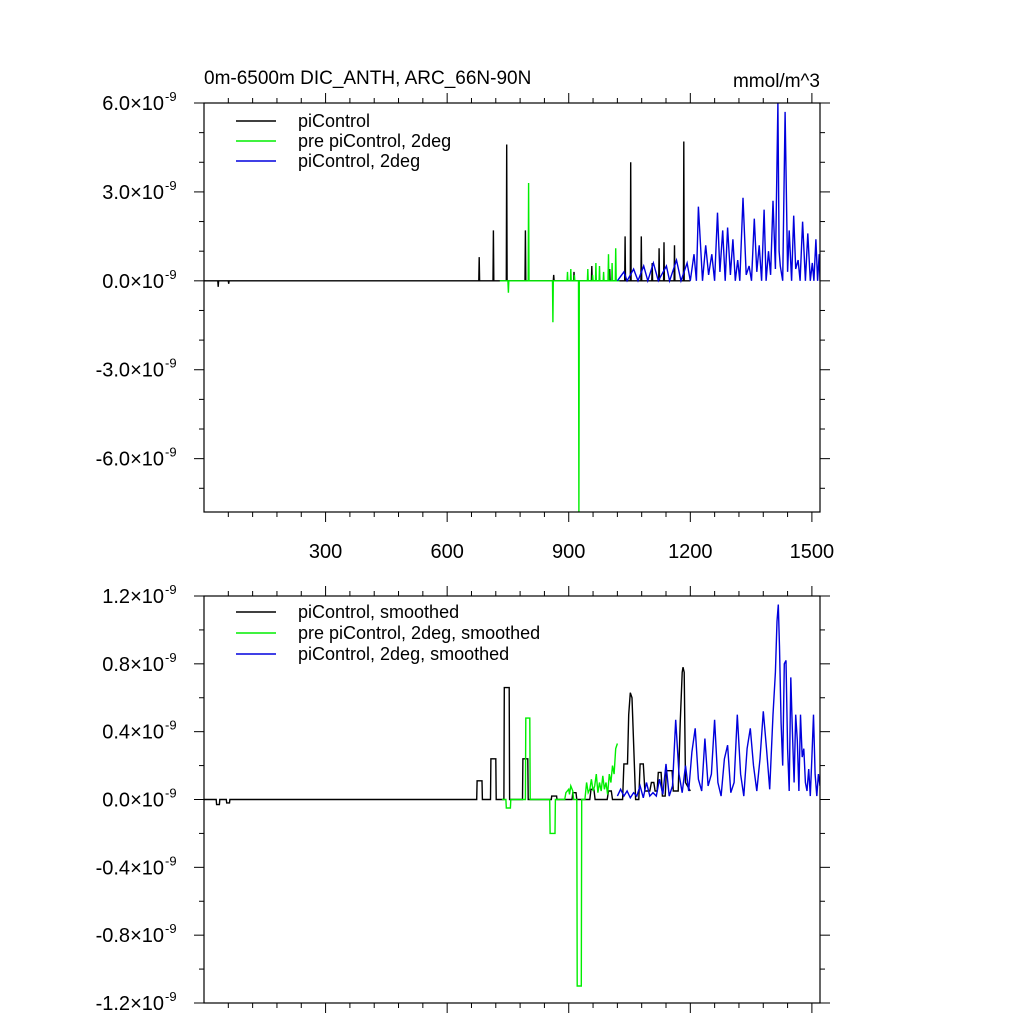 This screenshot has width=1024, height=1024. I want to click on series-line-pre-picontrol-2deg-smoothed, so click(560, 852).